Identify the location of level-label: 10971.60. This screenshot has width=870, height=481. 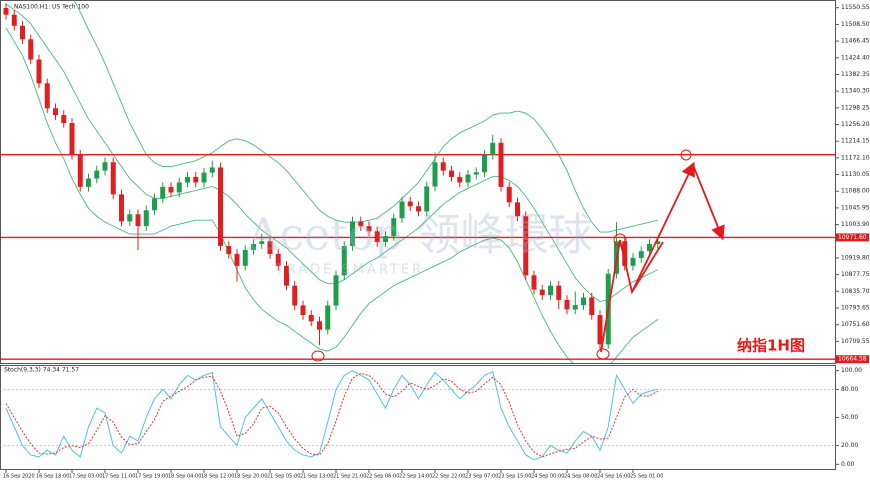
(852, 237).